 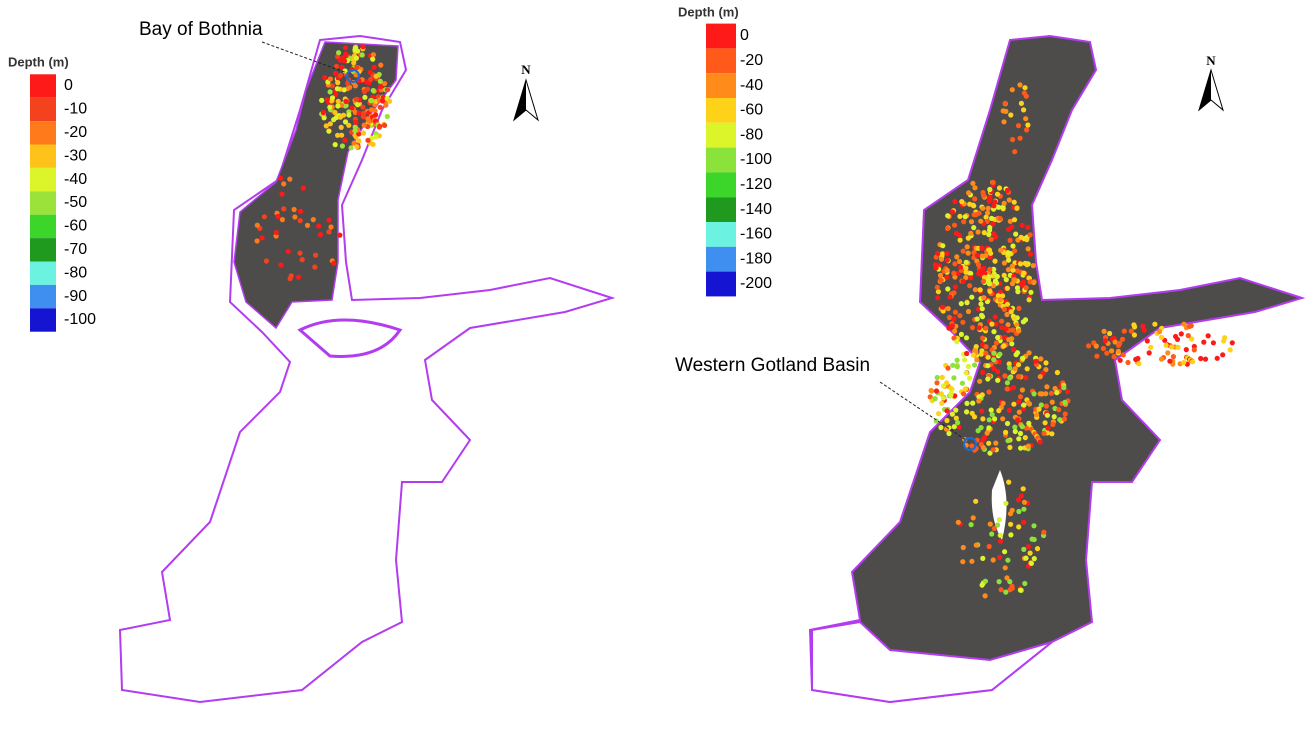 What do you see at coordinates (756, 234) in the screenshot?
I see `legend-label: -160` at bounding box center [756, 234].